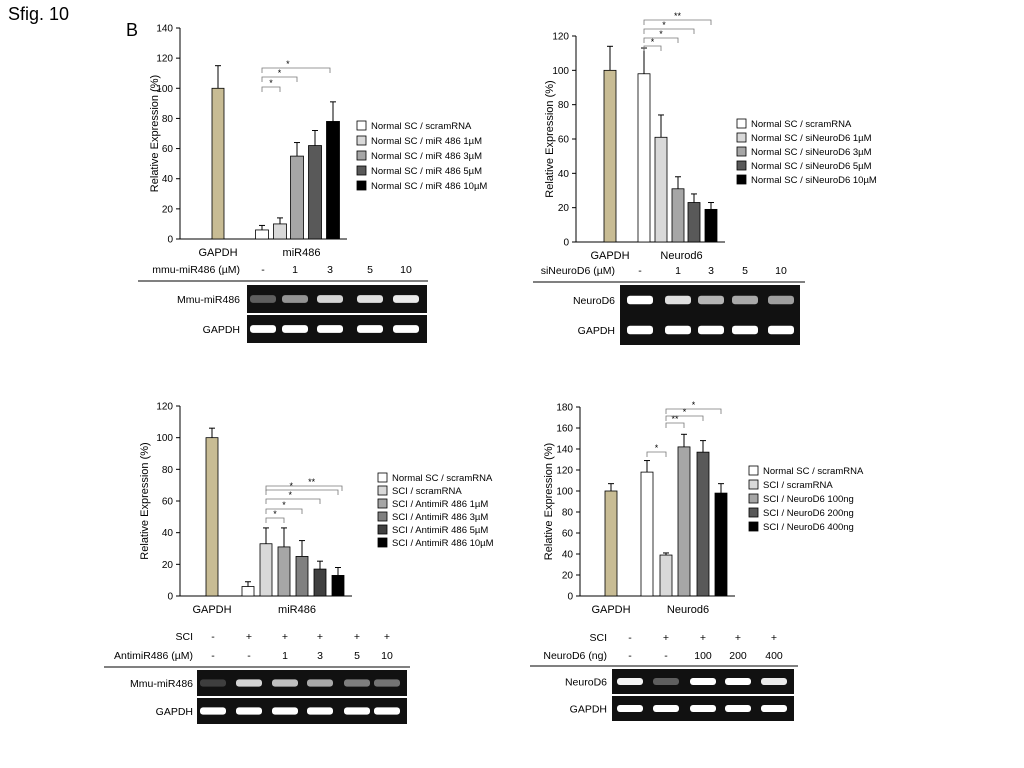 Image resolution: width=1024 pixels, height=768 pixels. What do you see at coordinates (798, 485) in the screenshot?
I see `legend-label: SCI / scramRNA` at bounding box center [798, 485].